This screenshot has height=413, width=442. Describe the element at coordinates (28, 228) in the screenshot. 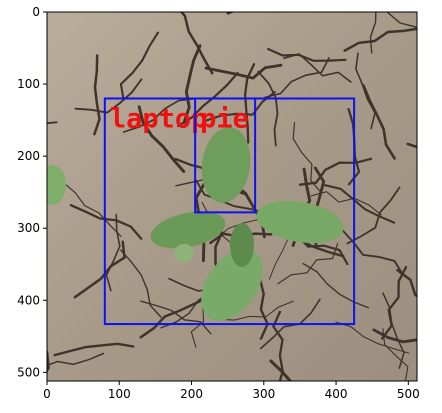

I see `y-tick-label: 300` at that location.